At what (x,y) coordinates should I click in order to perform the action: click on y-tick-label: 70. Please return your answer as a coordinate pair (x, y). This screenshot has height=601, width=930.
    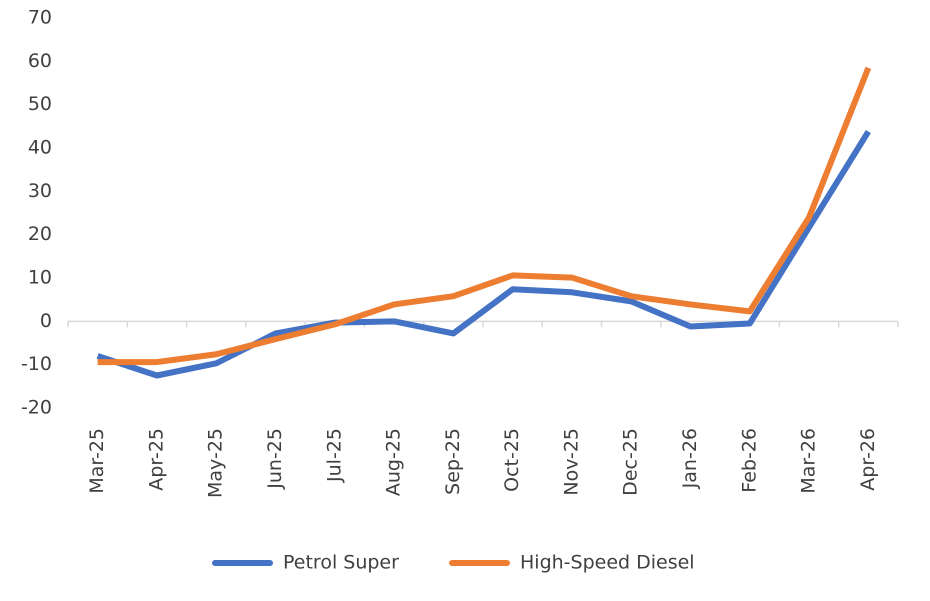
    Looking at the image, I should click on (40, 18).